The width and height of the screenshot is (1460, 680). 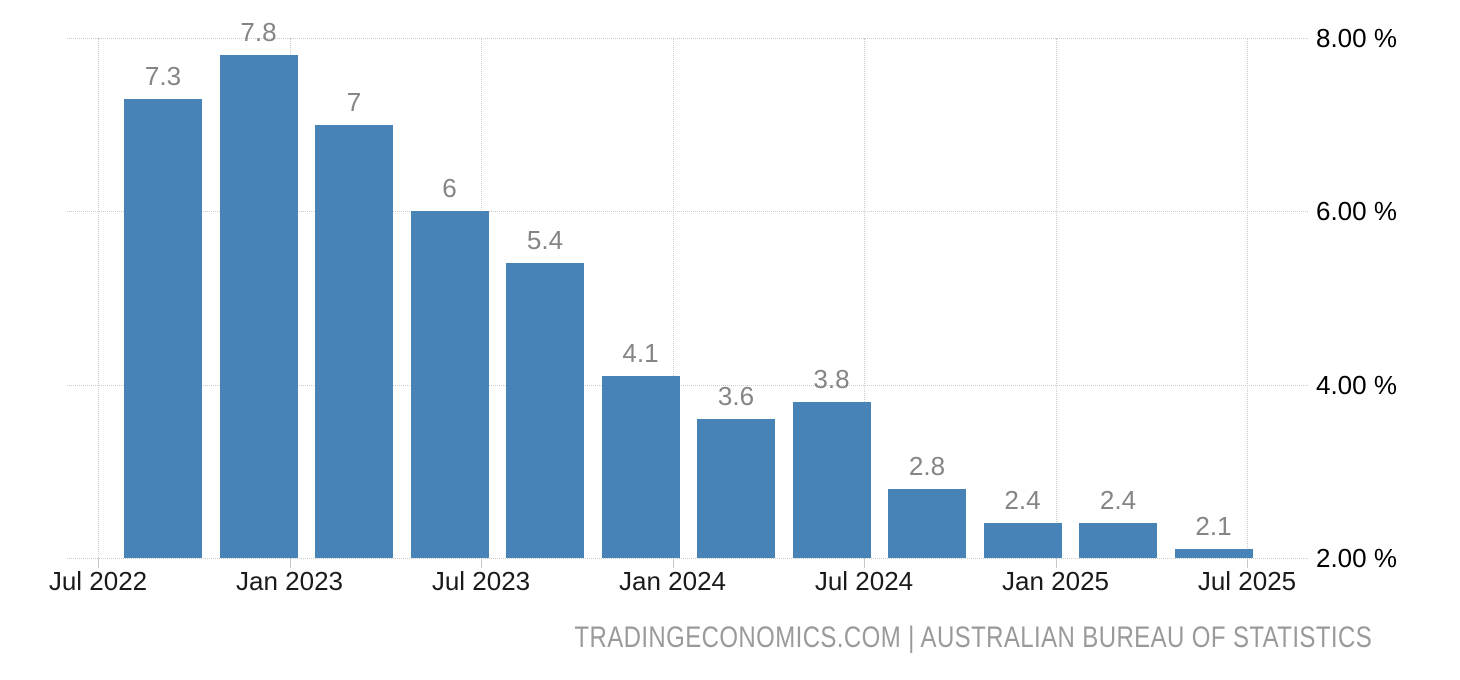 I want to click on x-axis-tick-label: Jan 2024, so click(x=672, y=581).